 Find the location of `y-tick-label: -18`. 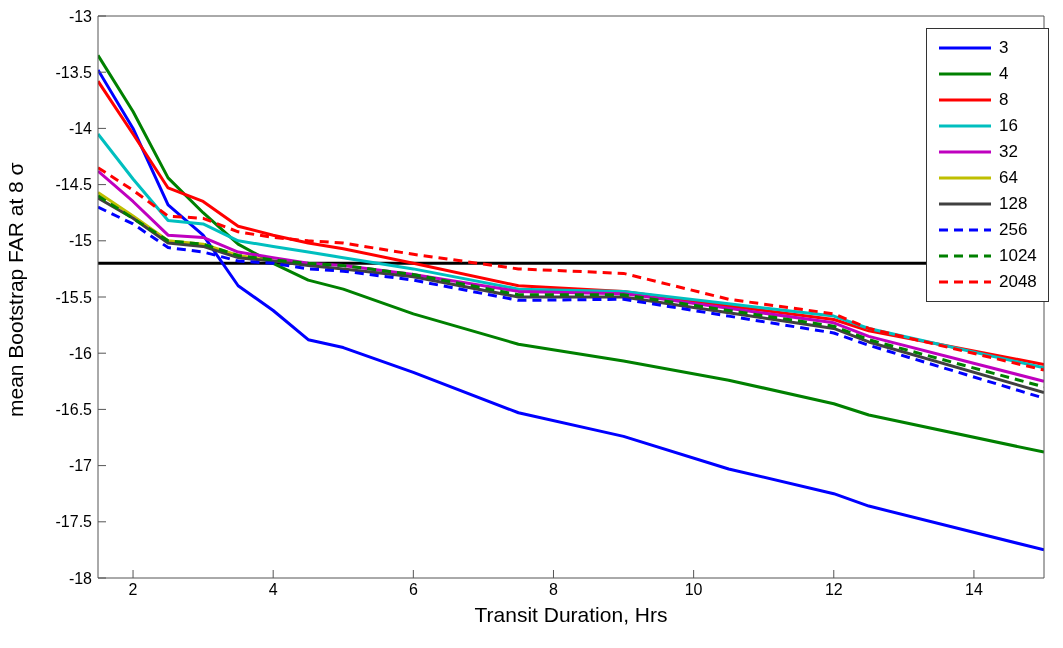

y-tick-label: -18 is located at coordinates (80, 578).